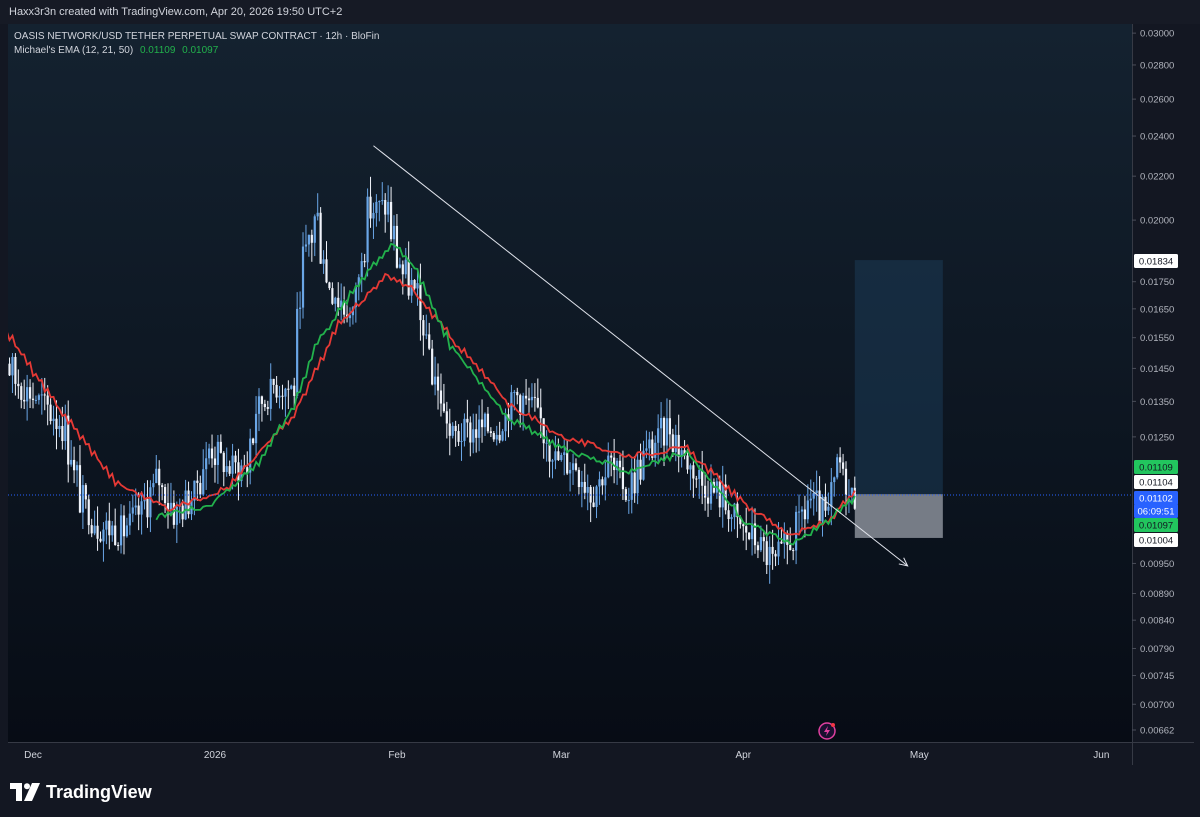 This screenshot has height=817, width=1200. Describe the element at coordinates (566, 755) in the screenshot. I see `time-axis: Dec 2026 Feb Mar Apr May Jun` at that location.